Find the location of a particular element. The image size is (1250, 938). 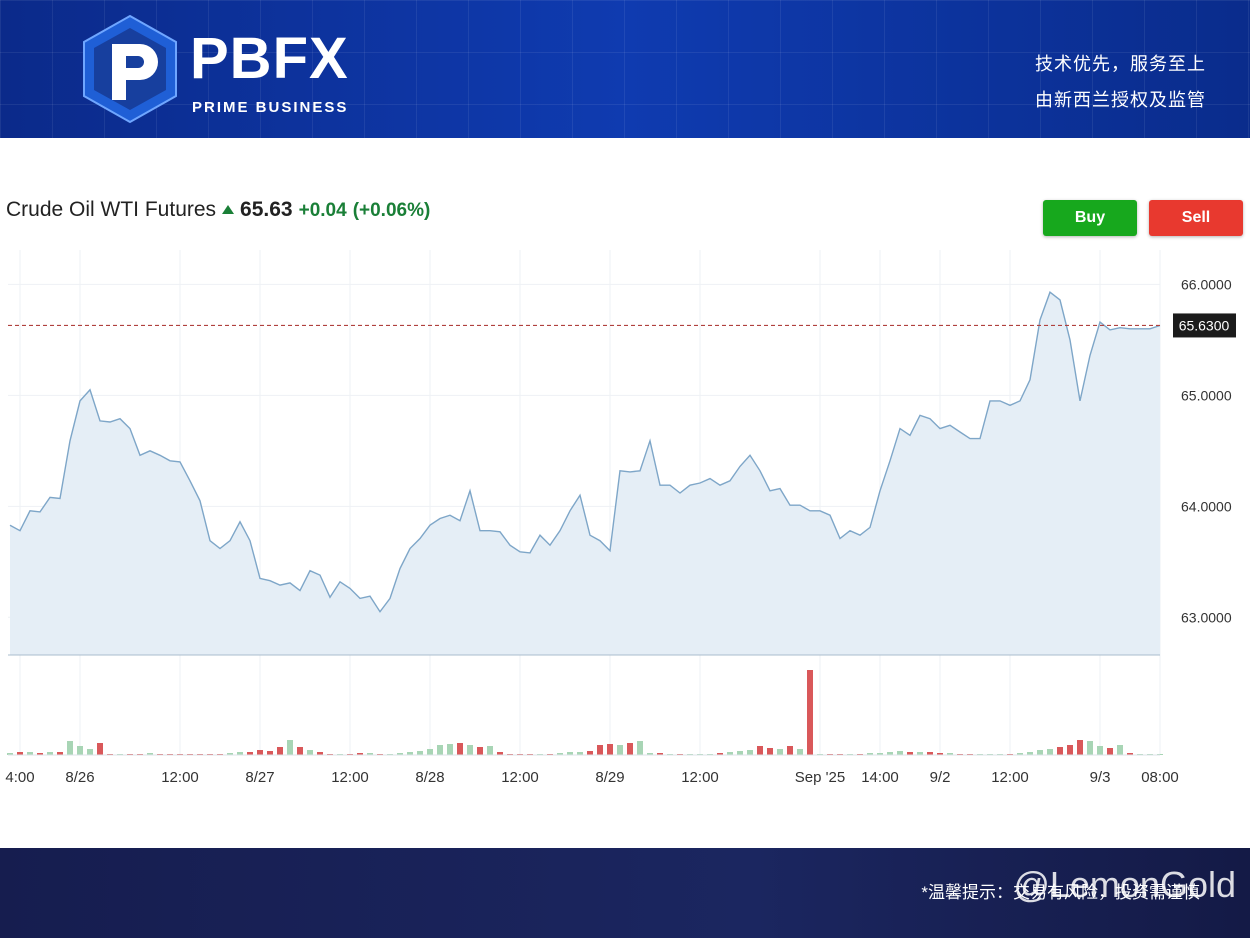

y-tick-label: 66.0000 is located at coordinates (1206, 284).